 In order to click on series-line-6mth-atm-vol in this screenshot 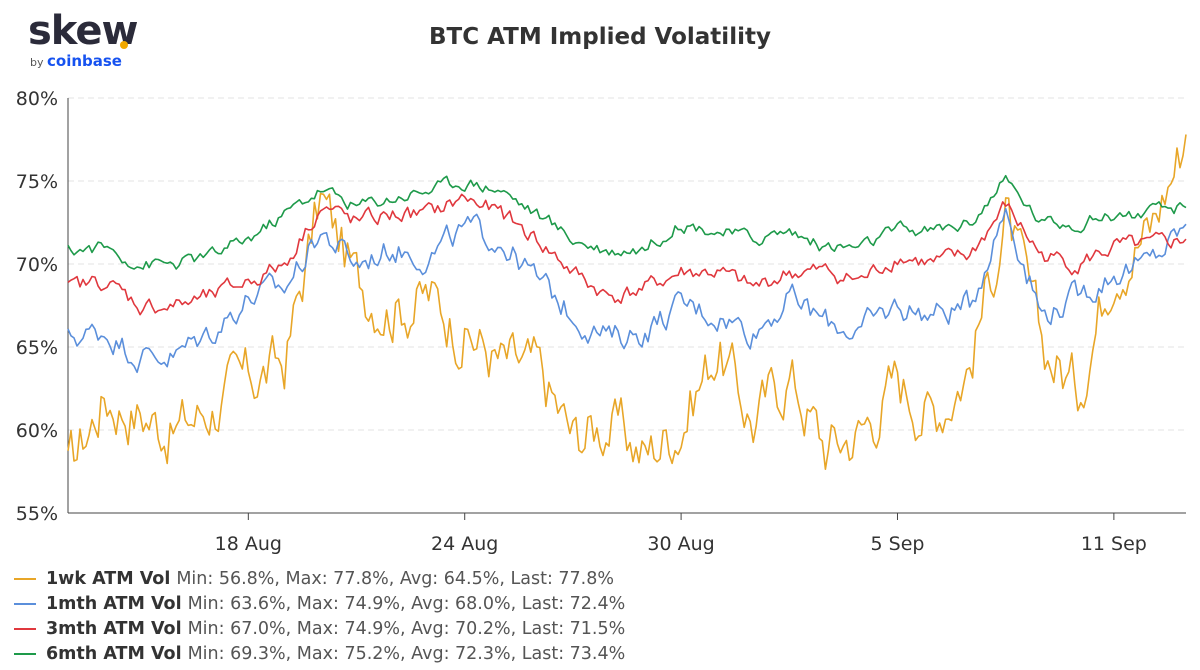, I will do `click(627, 222)`.